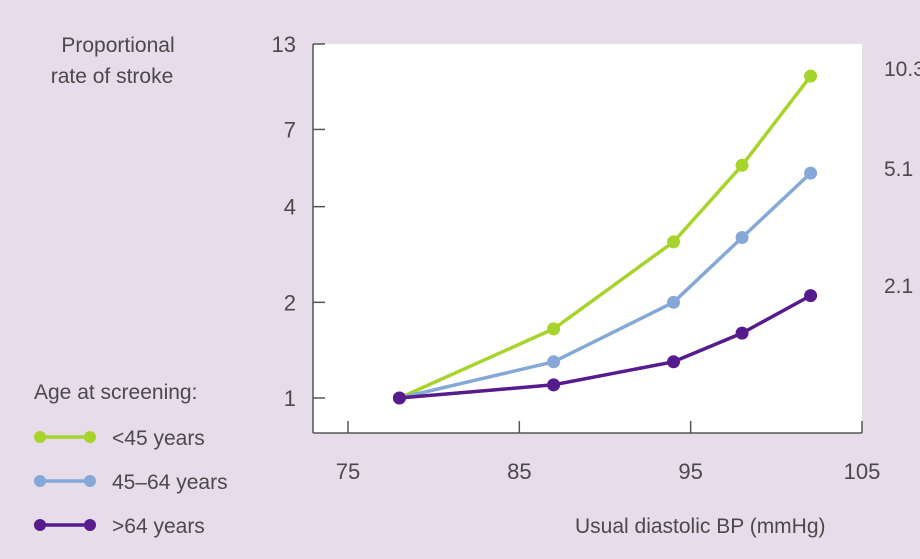 The height and width of the screenshot is (559, 920). I want to click on legend-title: Age at screening:, so click(115, 392).